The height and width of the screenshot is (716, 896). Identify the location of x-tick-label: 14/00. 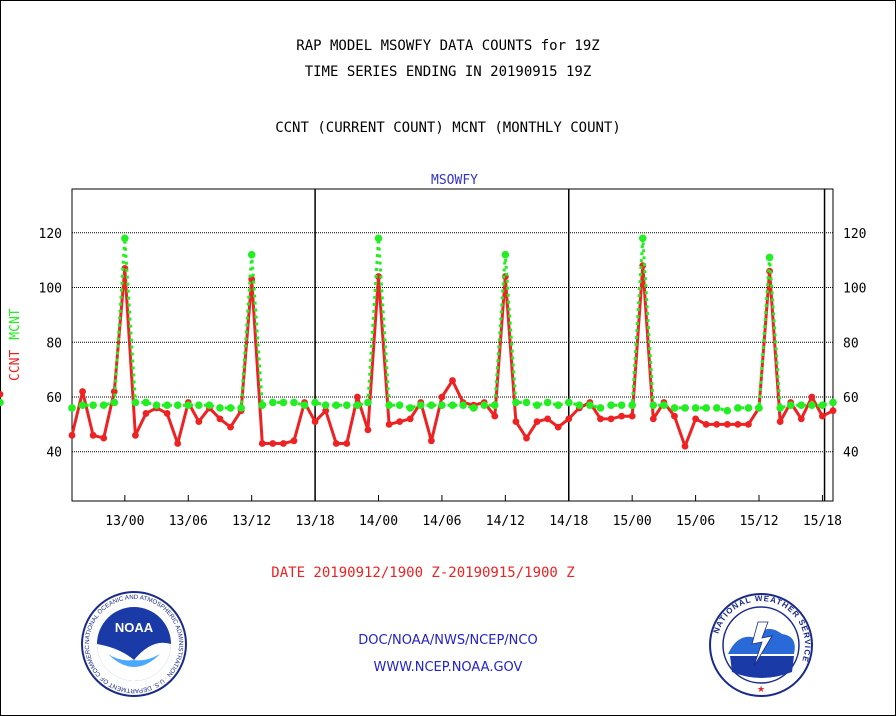
(378, 521).